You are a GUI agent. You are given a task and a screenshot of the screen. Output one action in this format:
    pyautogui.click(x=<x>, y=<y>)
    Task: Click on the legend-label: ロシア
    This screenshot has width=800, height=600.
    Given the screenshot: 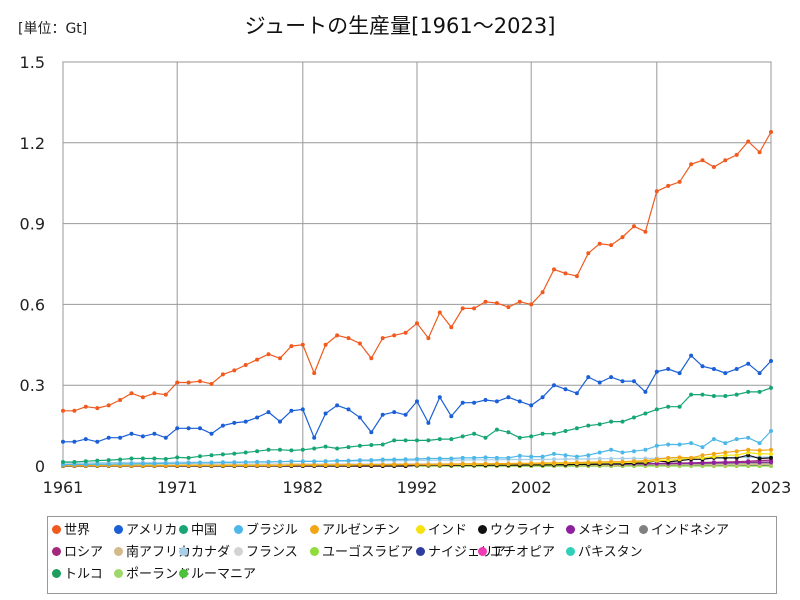 What is the action you would take?
    pyautogui.click(x=84, y=552)
    